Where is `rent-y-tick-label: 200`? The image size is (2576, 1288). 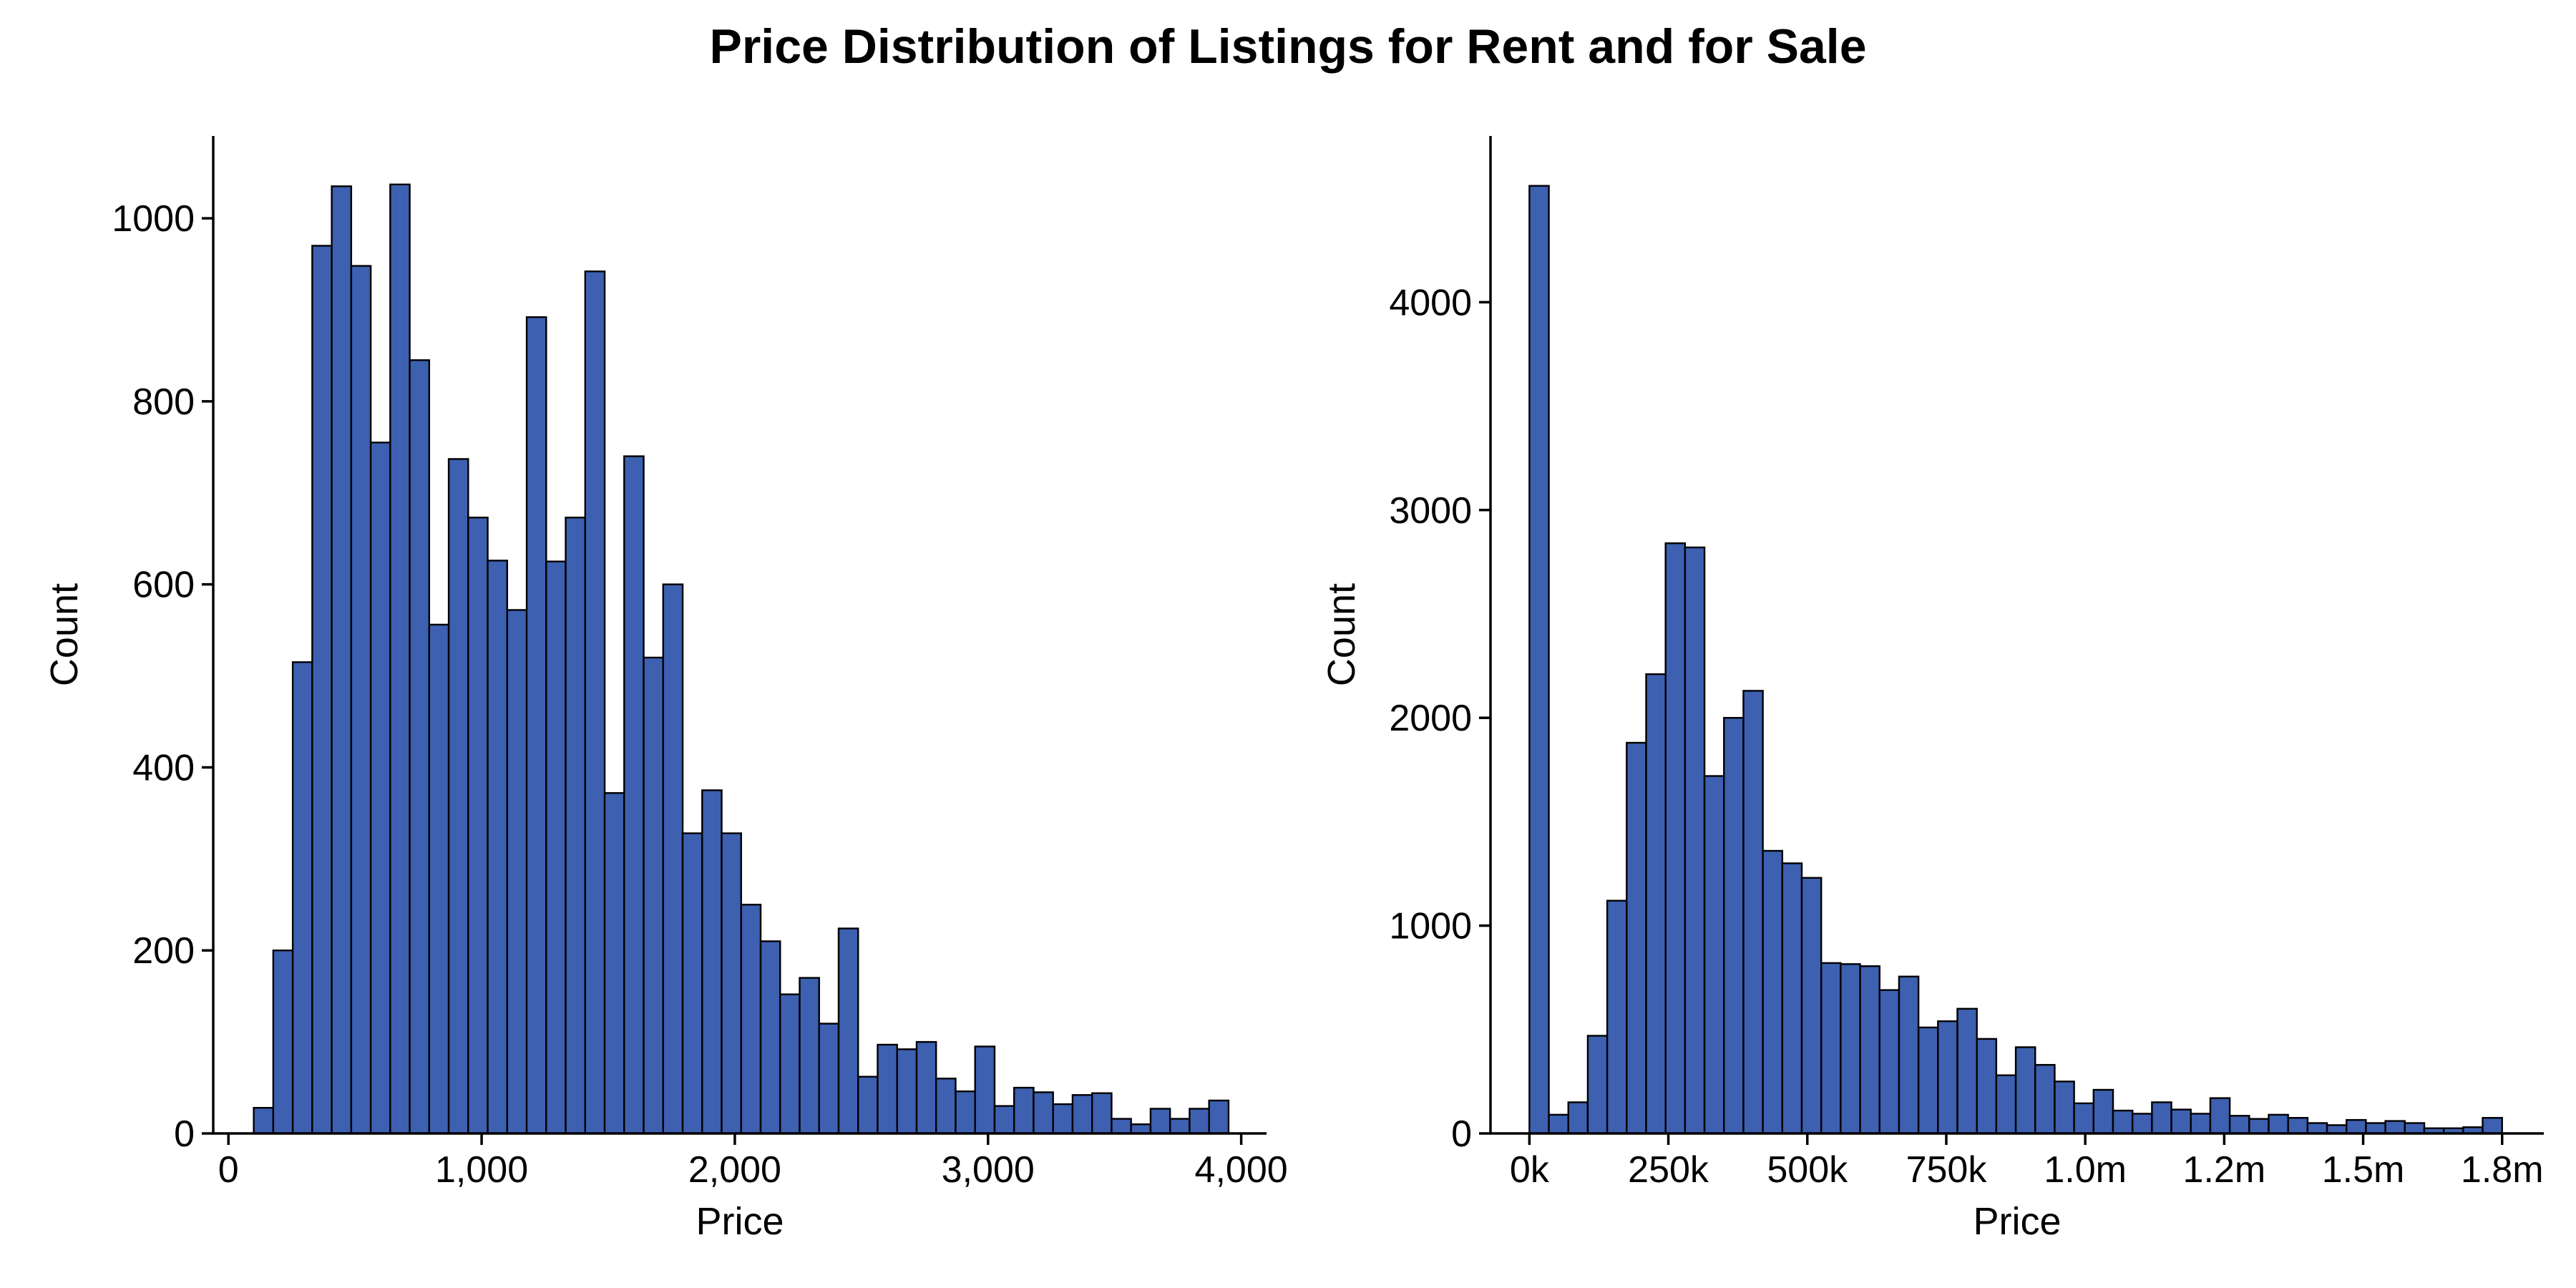 rent-y-tick-label: 200 is located at coordinates (163, 951).